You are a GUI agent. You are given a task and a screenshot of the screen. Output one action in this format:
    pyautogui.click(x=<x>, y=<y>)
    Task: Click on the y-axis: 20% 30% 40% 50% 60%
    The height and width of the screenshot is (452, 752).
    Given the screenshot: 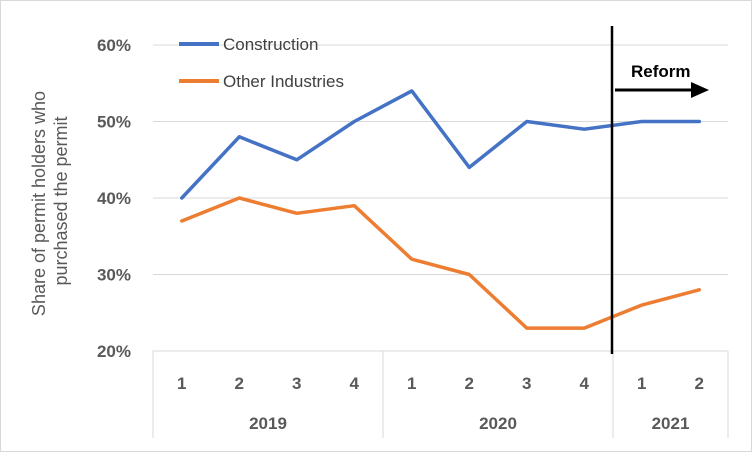 What is the action you would take?
    pyautogui.click(x=114, y=198)
    